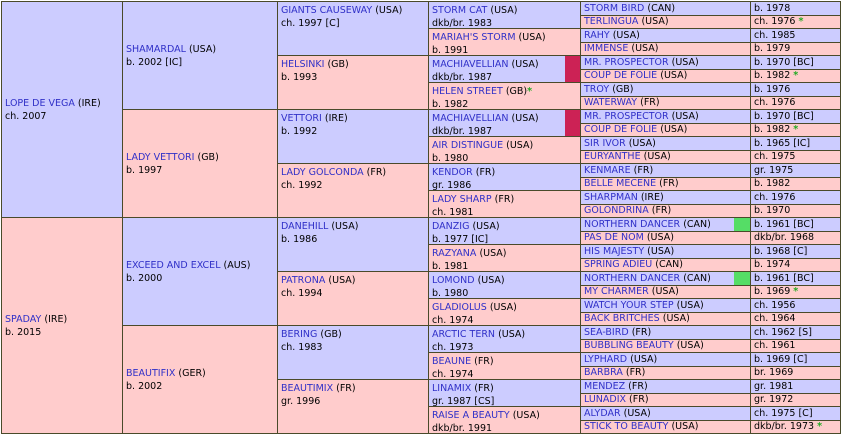  Describe the element at coordinates (605, 386) in the screenshot. I see `horse-name: MENDEZ` at that location.